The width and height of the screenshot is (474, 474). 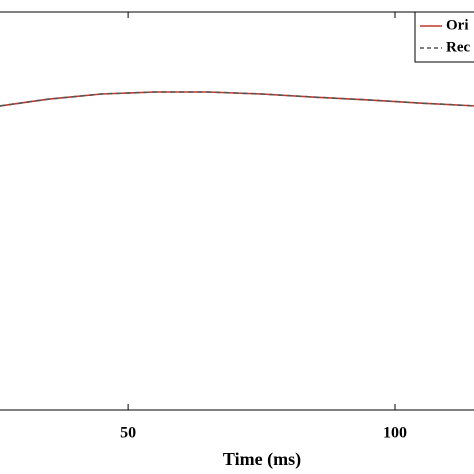 What do you see at coordinates (128, 433) in the screenshot?
I see `x-tick-label: 50` at bounding box center [128, 433].